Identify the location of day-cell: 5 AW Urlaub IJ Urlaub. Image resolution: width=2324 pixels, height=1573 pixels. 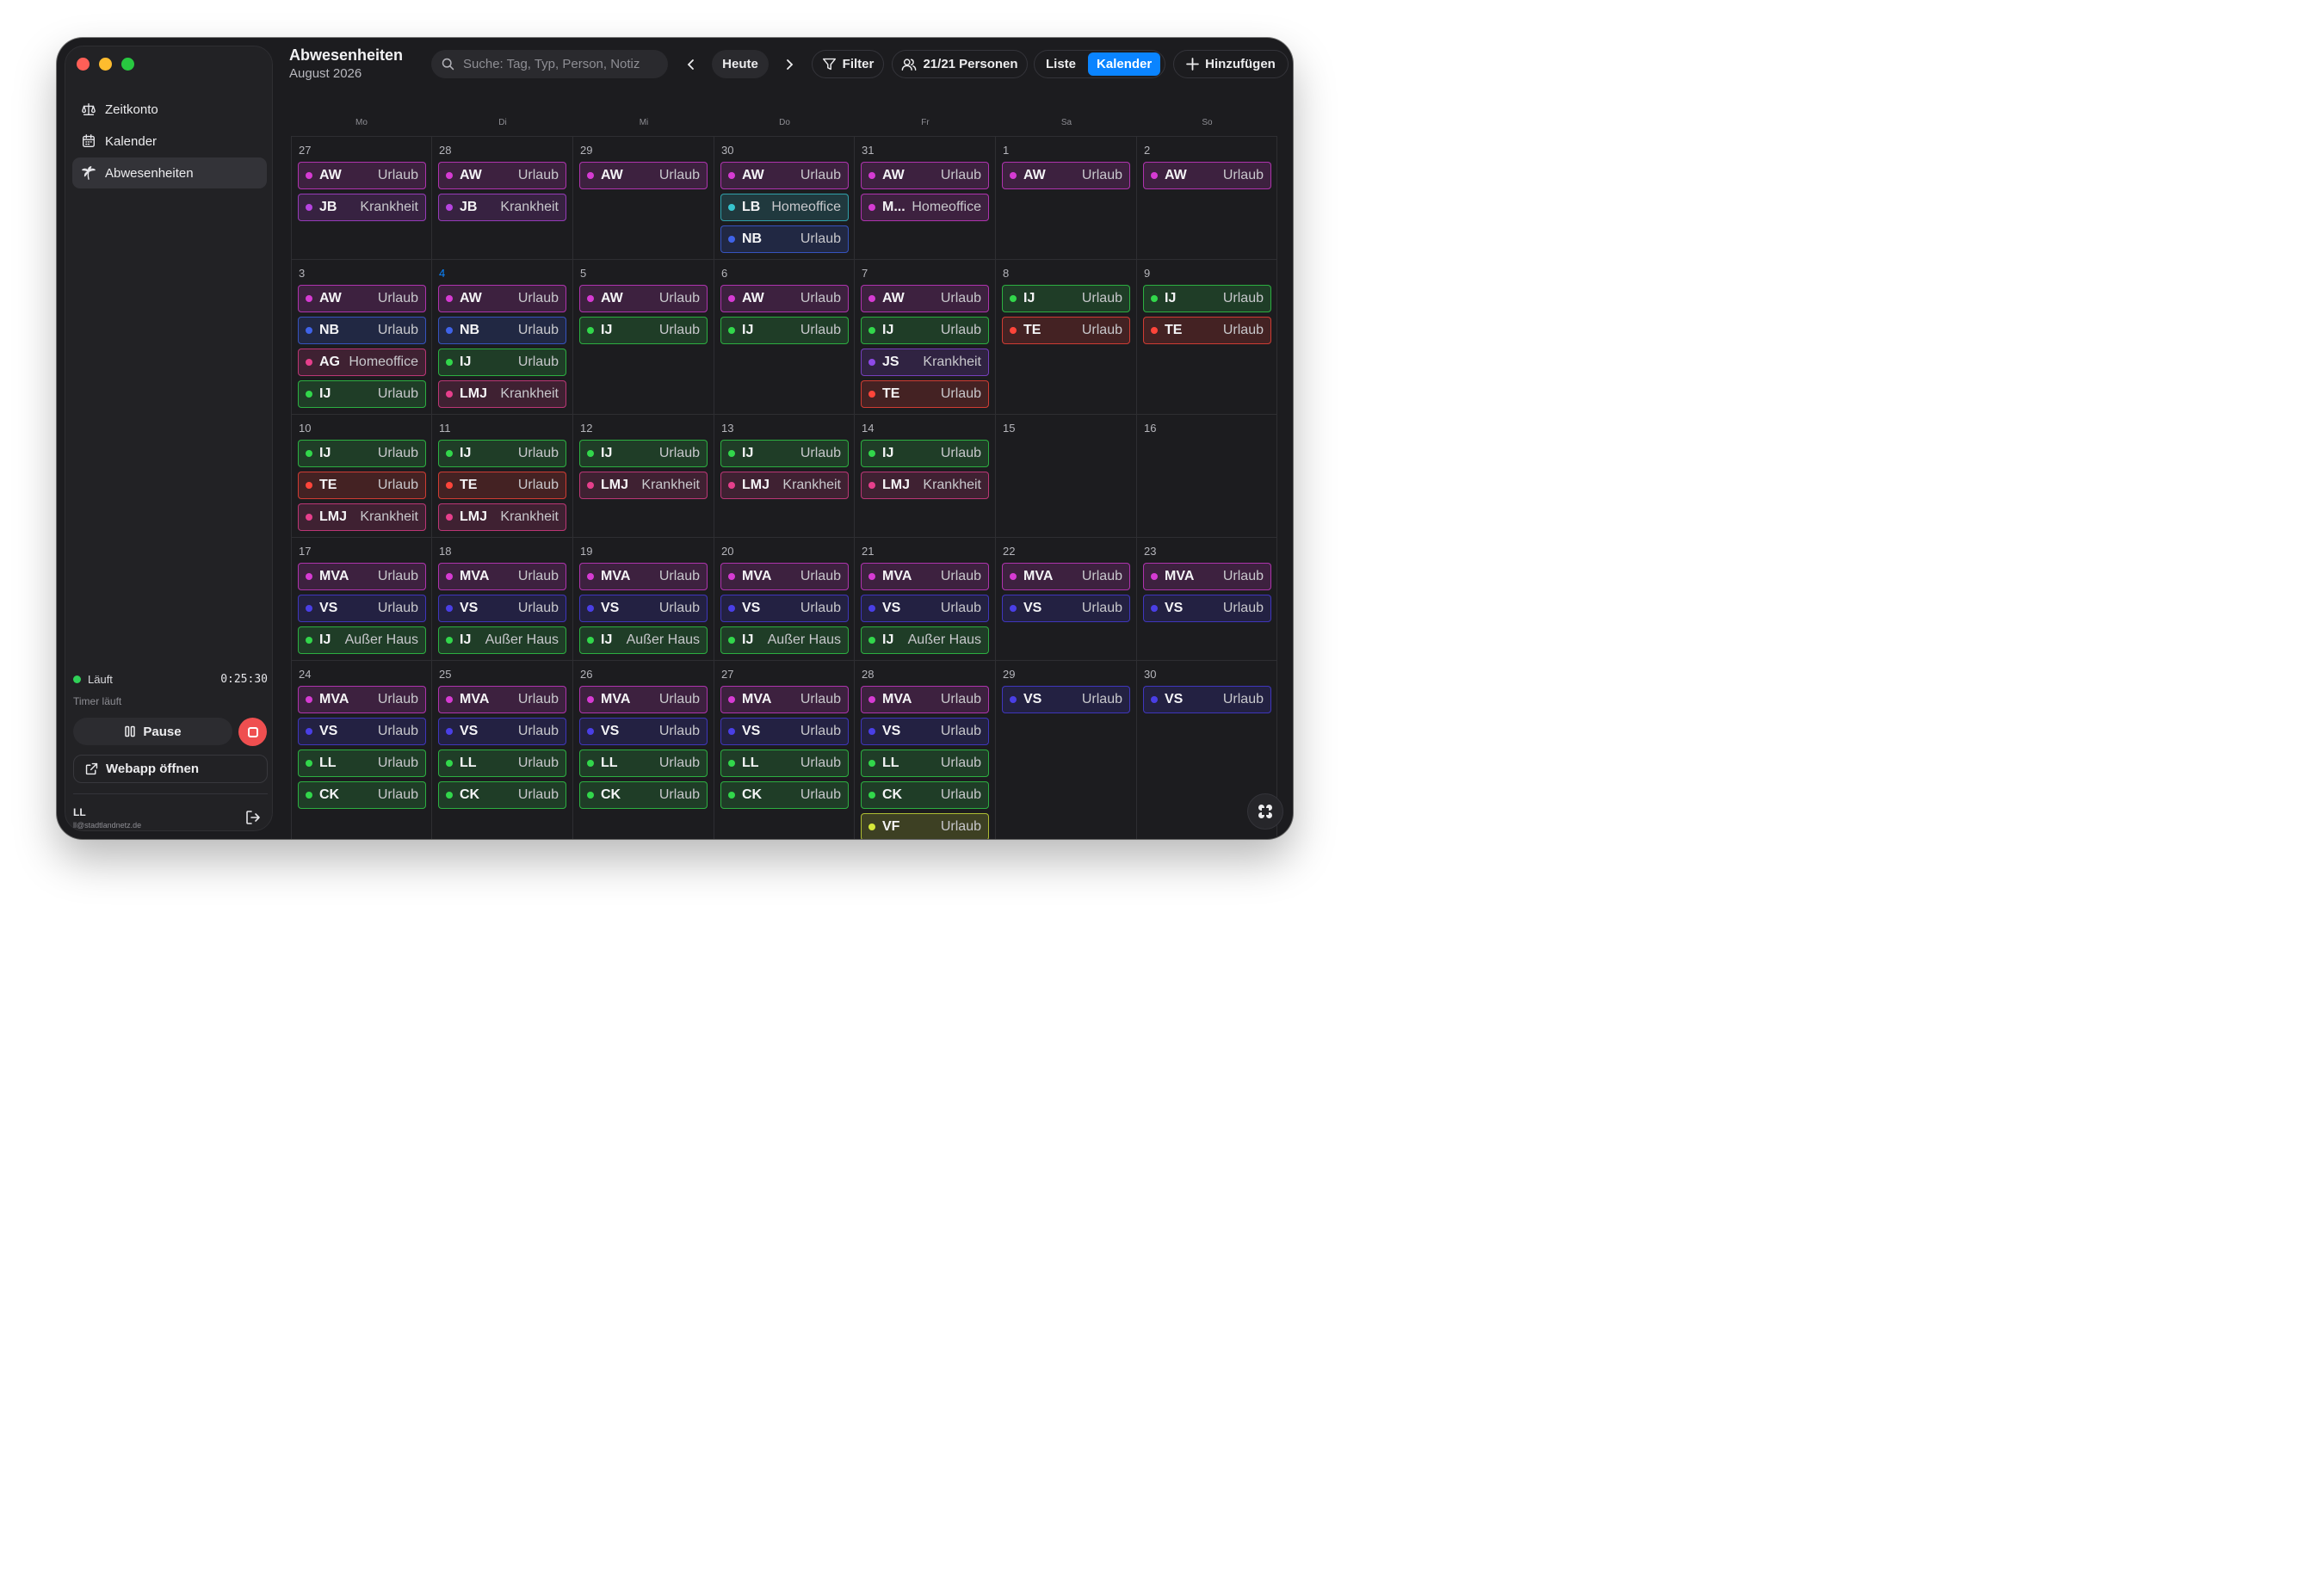
(643, 338).